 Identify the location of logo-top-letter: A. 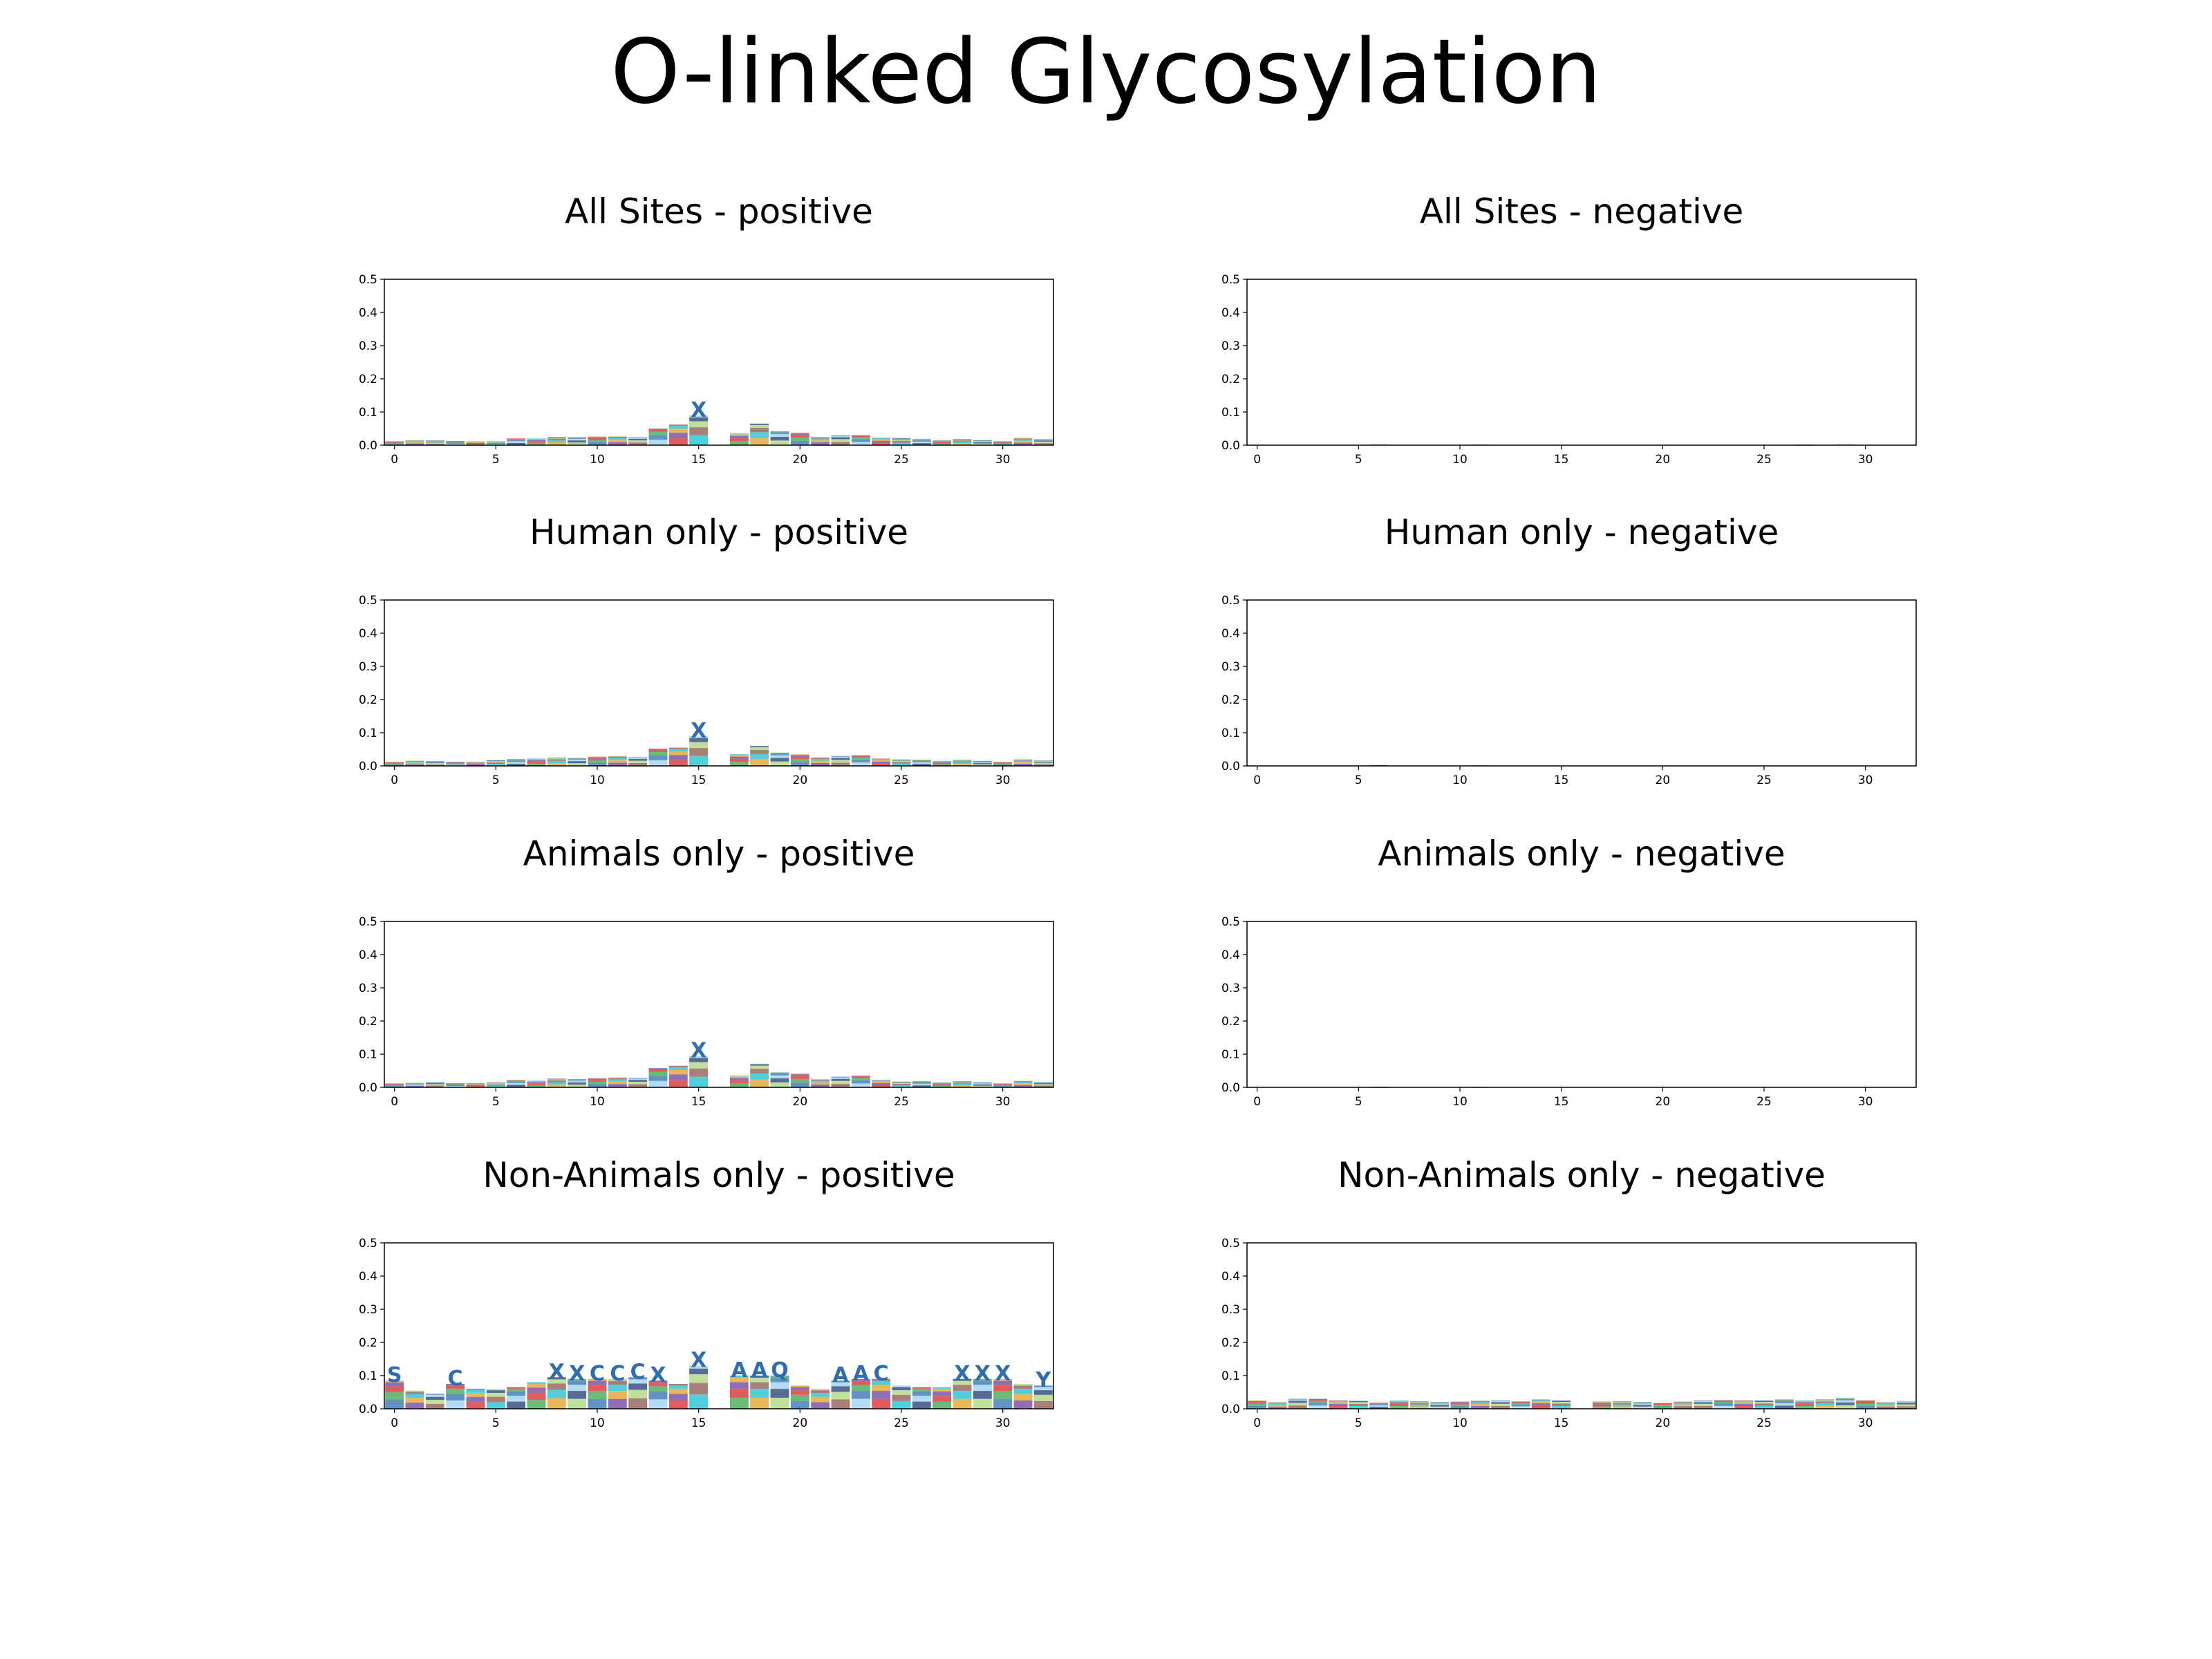
(840, 1375).